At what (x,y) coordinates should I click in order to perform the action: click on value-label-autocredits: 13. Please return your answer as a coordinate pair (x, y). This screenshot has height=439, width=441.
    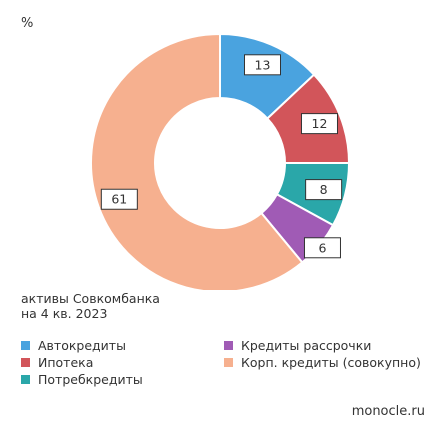
    Looking at the image, I should click on (262, 65).